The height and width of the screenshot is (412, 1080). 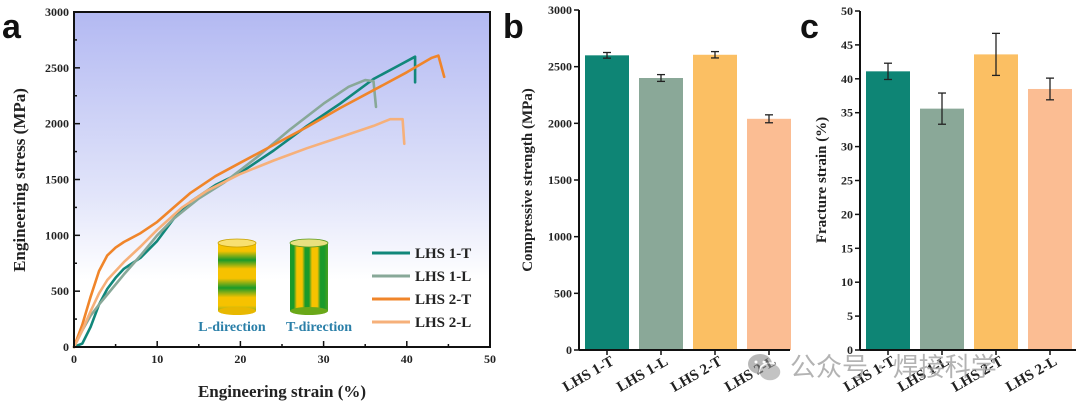 What do you see at coordinates (232, 327) in the screenshot?
I see `l-direction-label: L-direction` at bounding box center [232, 327].